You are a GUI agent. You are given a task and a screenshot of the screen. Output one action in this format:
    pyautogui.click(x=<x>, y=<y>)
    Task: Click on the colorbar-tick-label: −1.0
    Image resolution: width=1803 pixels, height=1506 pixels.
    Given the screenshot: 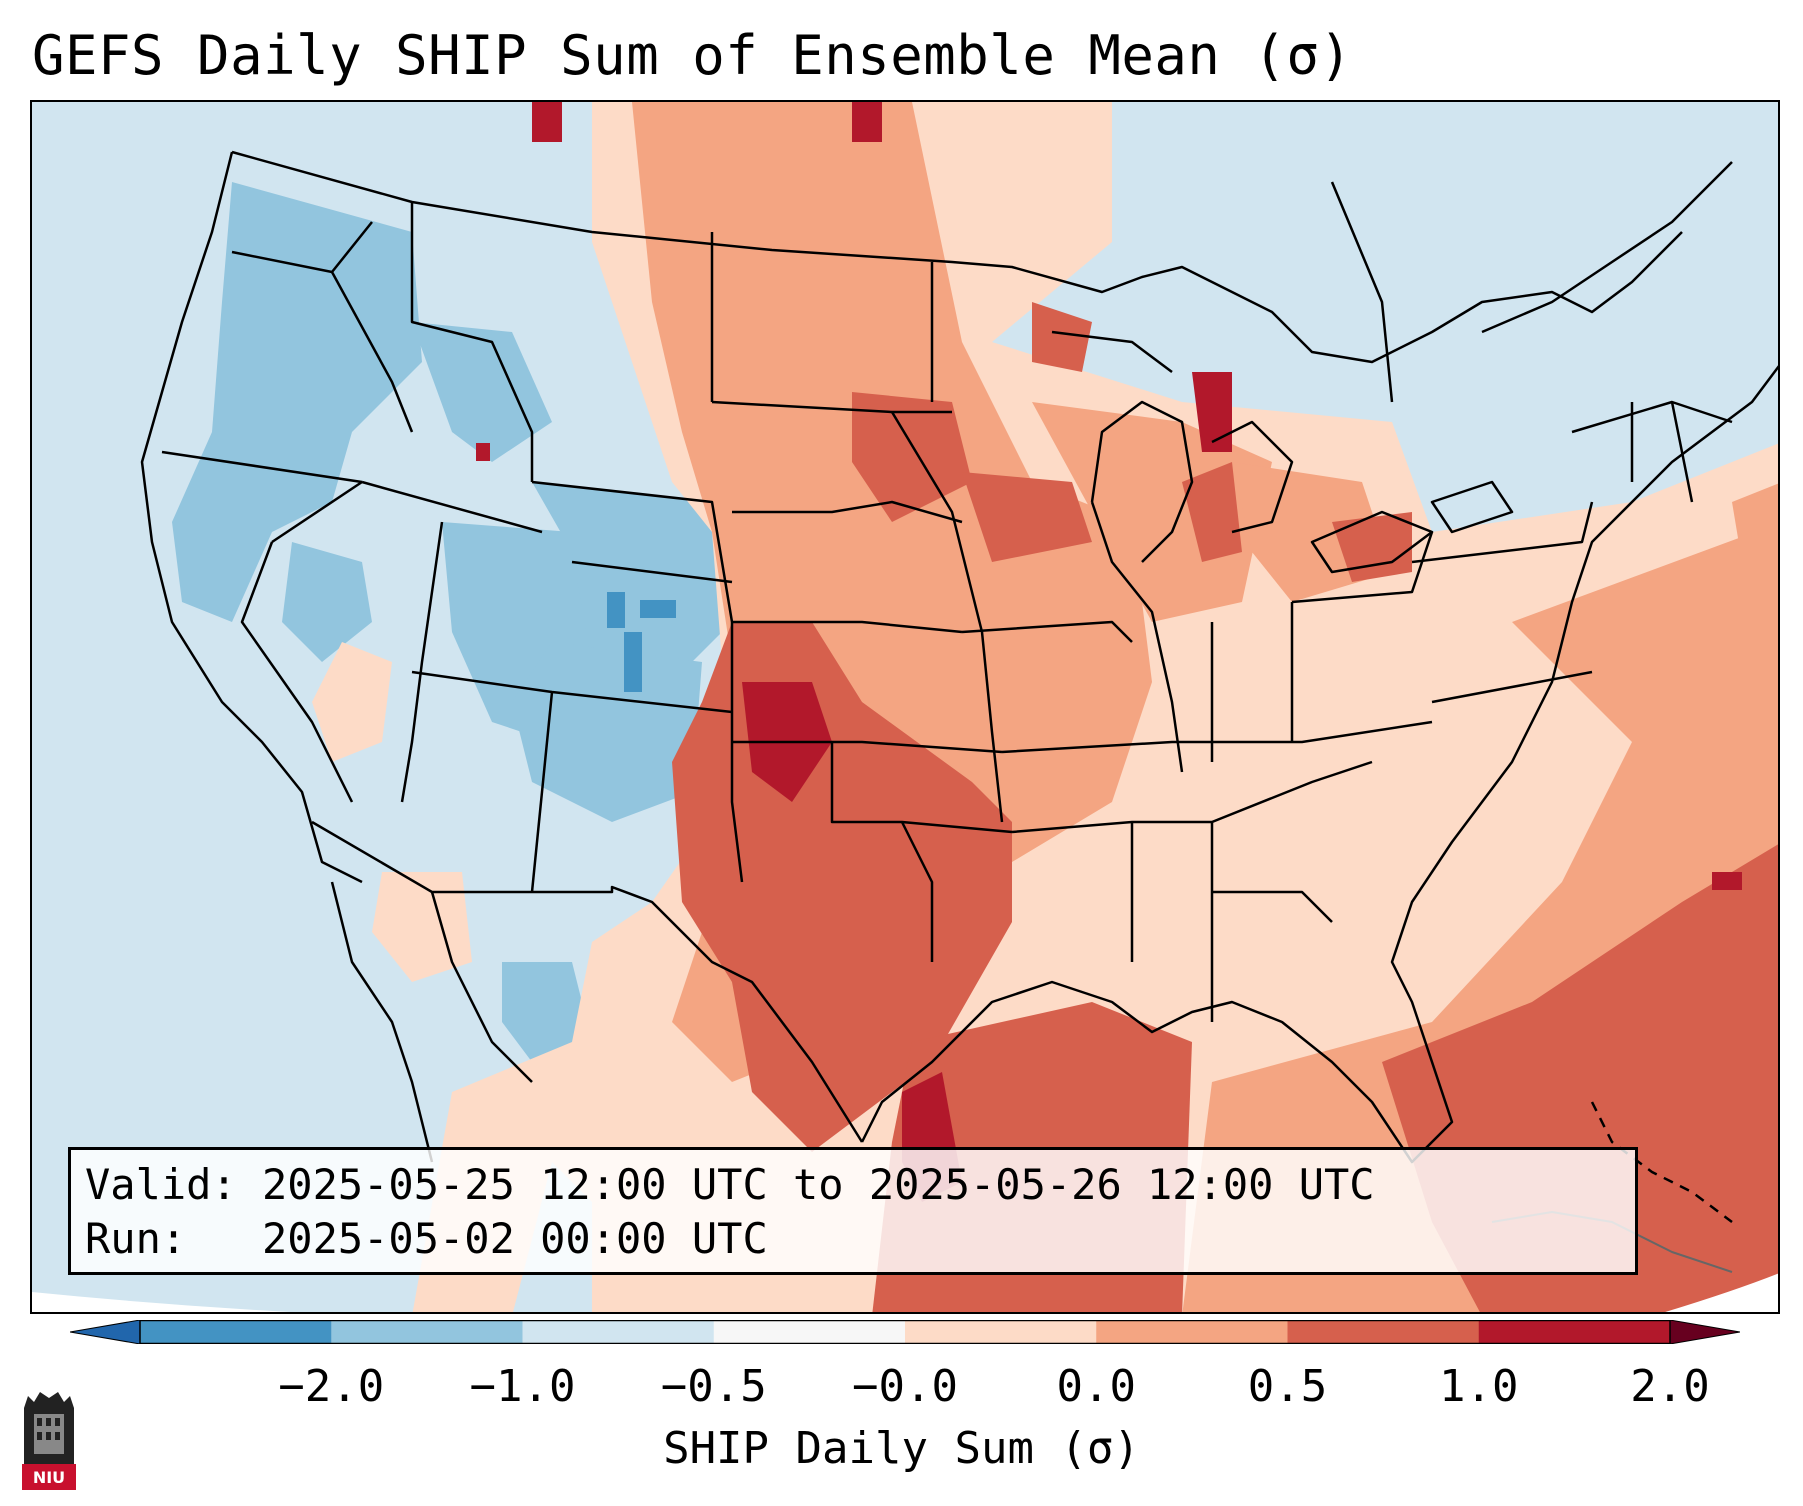 What is the action you would take?
    pyautogui.click(x=522, y=1386)
    